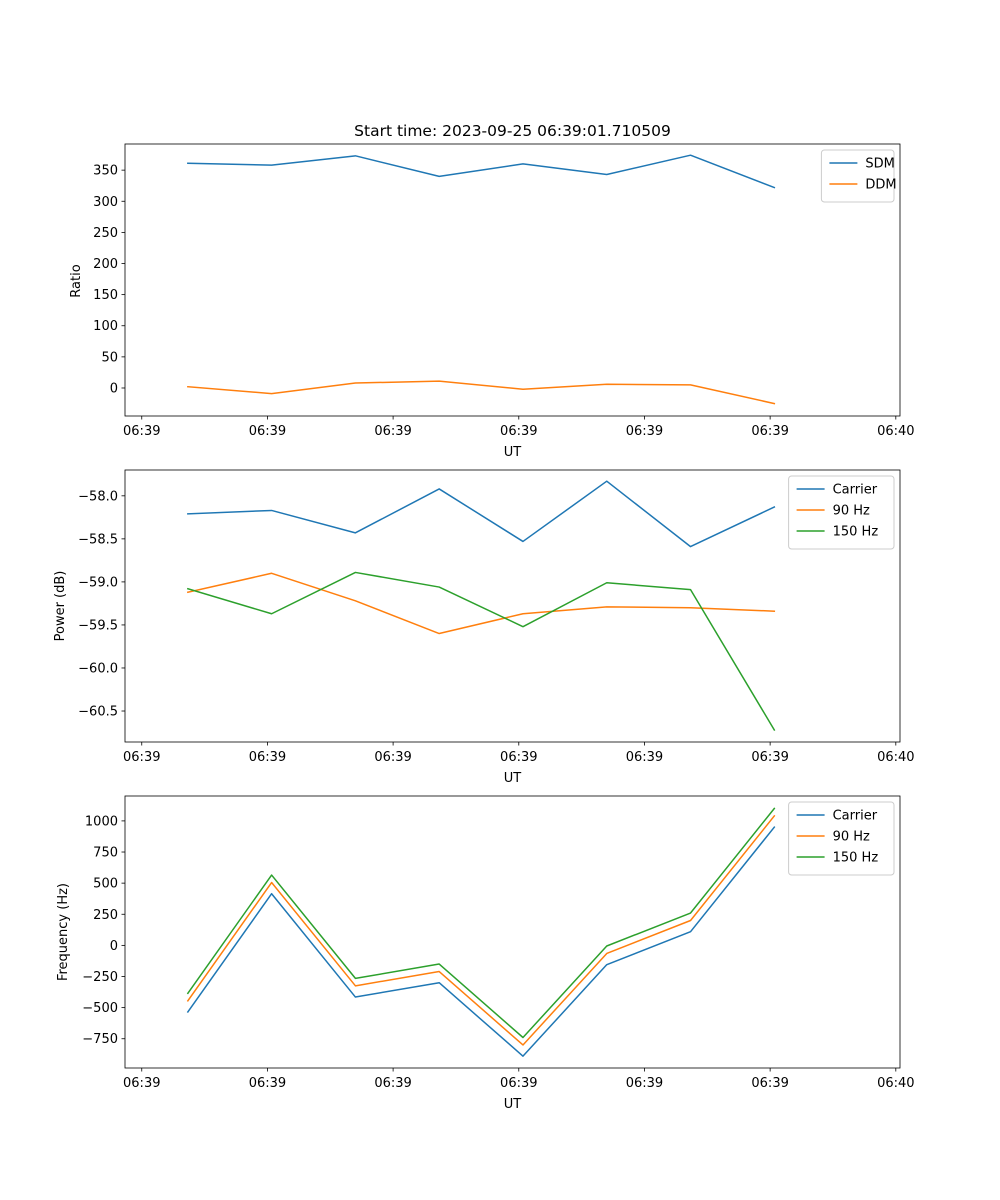  Describe the element at coordinates (895, 431) in the screenshot. I see `ratio-x-tick-label: 06:40` at that location.